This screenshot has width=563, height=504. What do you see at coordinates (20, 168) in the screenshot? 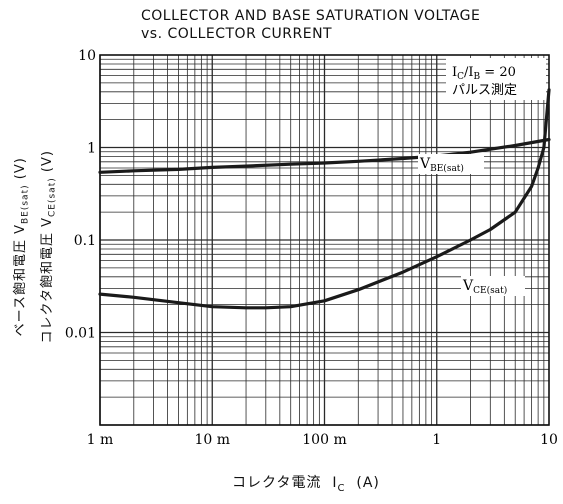
I see `y-axis-label-be-unit: (V)` at bounding box center [20, 168].